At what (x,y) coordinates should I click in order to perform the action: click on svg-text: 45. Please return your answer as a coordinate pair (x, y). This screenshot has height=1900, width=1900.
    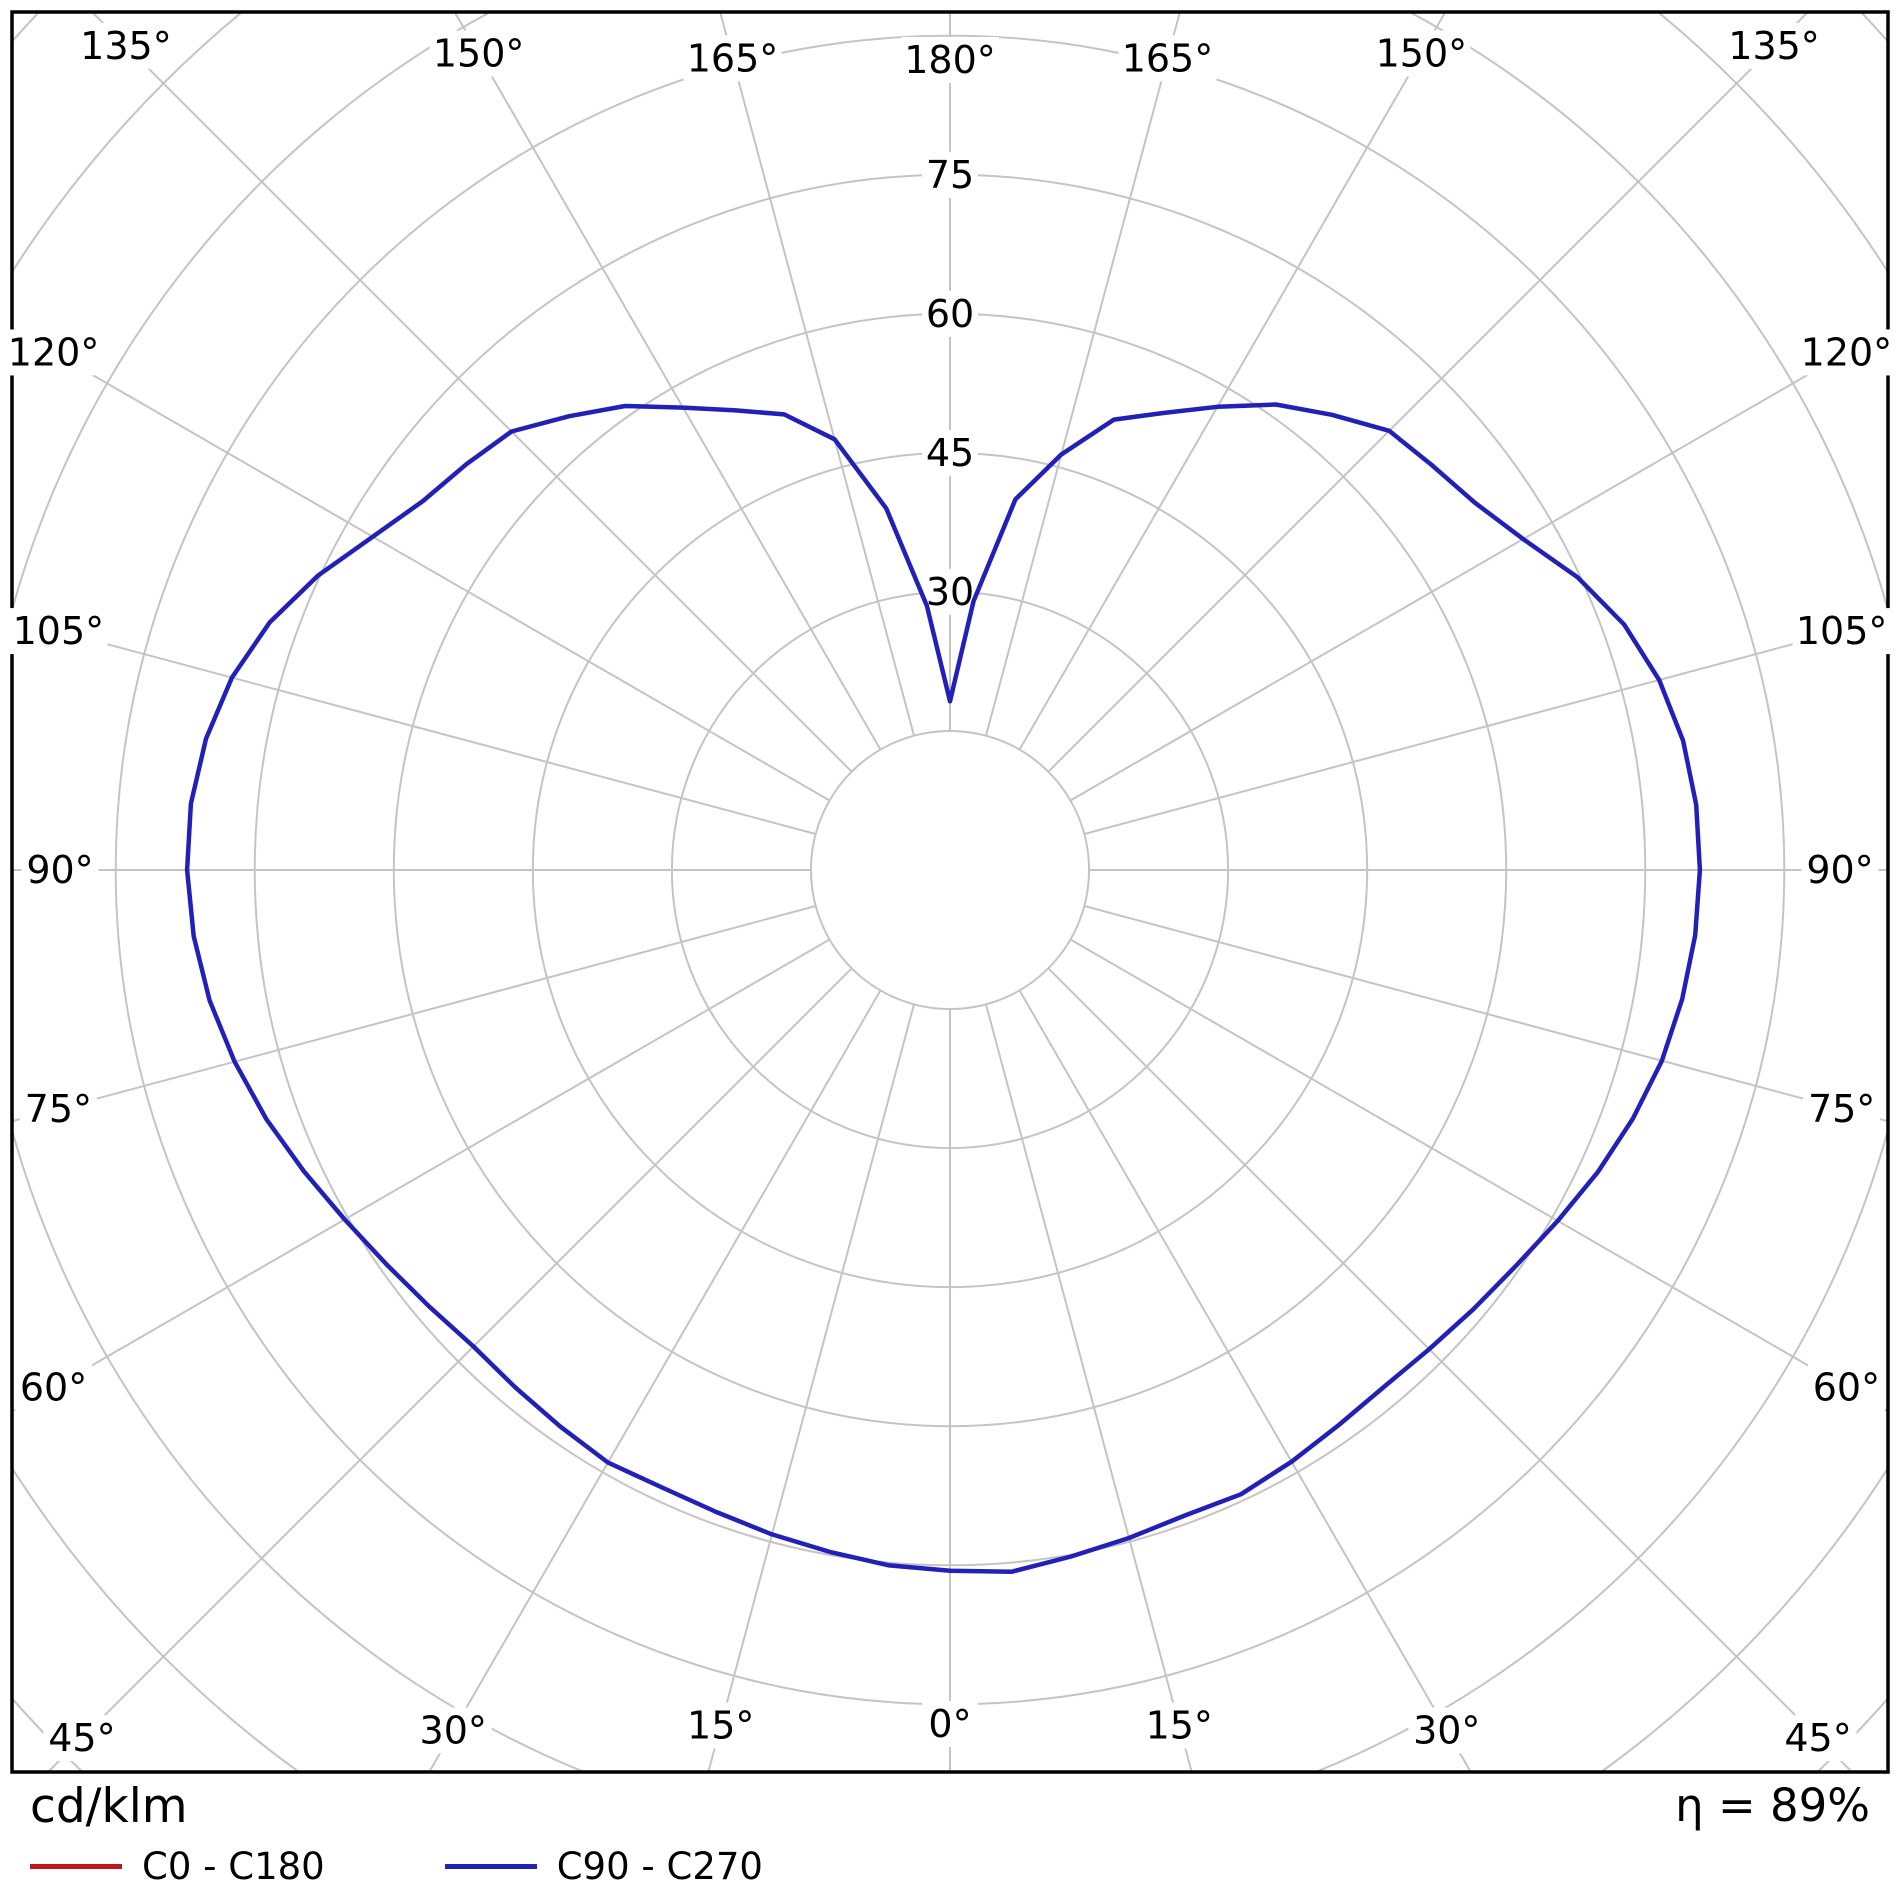
    Looking at the image, I should click on (950, 453).